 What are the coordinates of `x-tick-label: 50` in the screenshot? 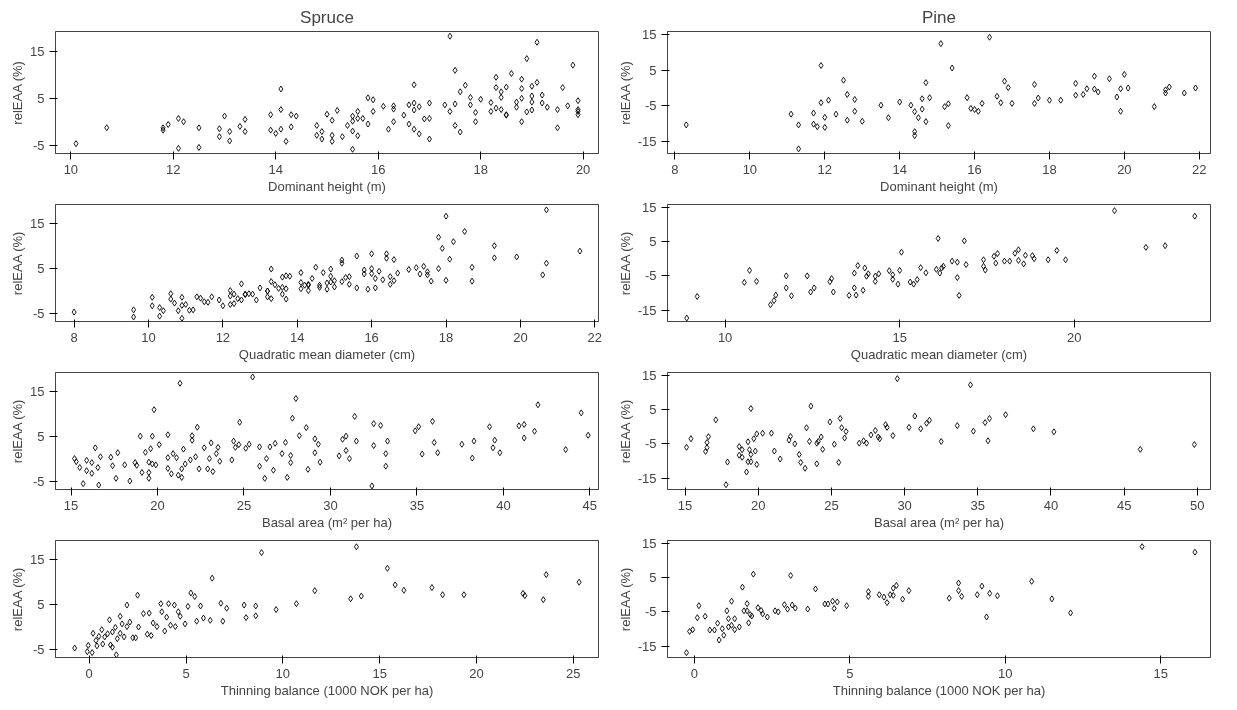 It's located at (1197, 505).